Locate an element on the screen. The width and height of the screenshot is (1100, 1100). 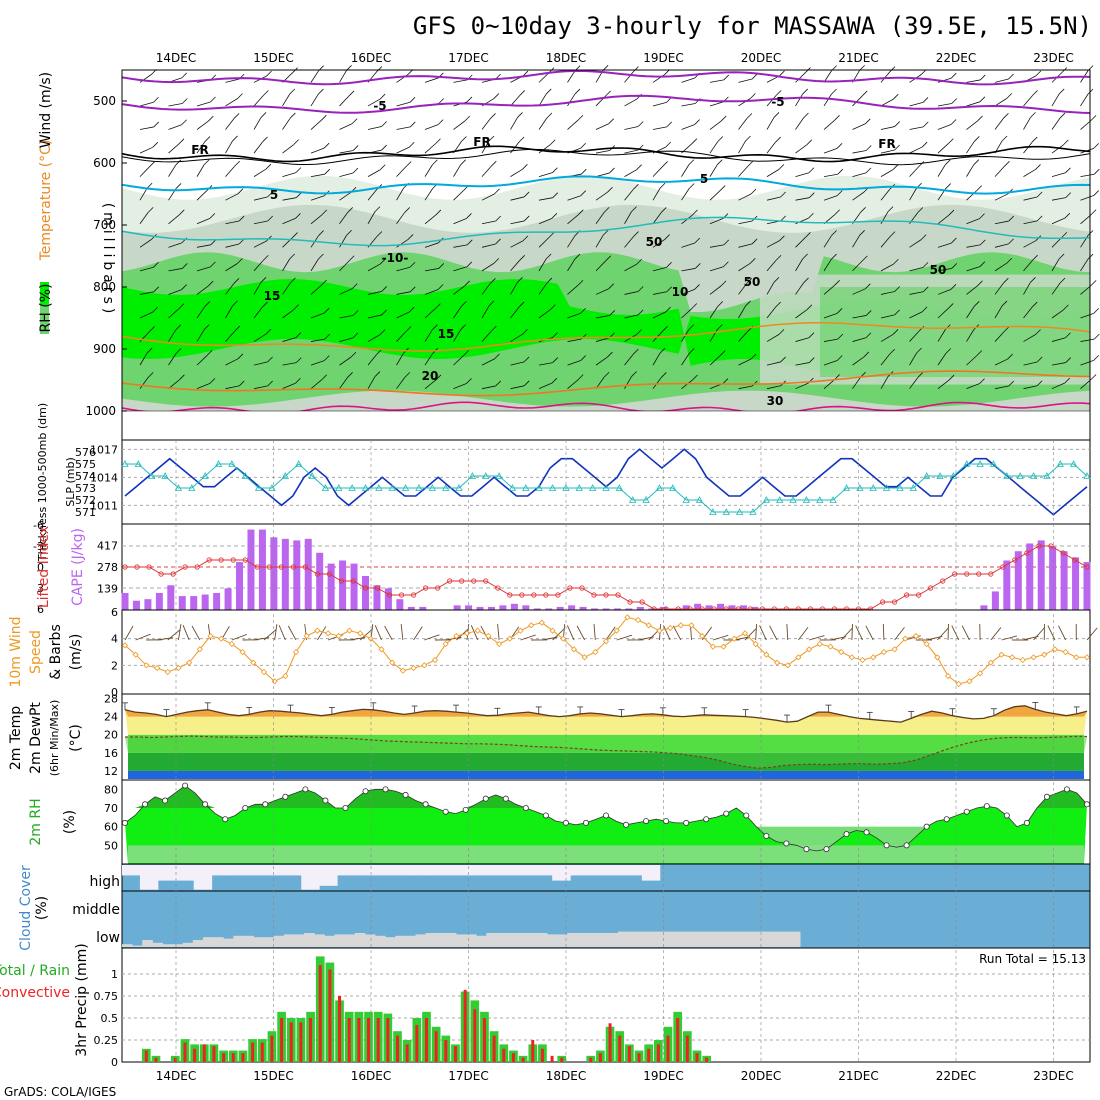
contour-label: 5 is located at coordinates (704, 179).